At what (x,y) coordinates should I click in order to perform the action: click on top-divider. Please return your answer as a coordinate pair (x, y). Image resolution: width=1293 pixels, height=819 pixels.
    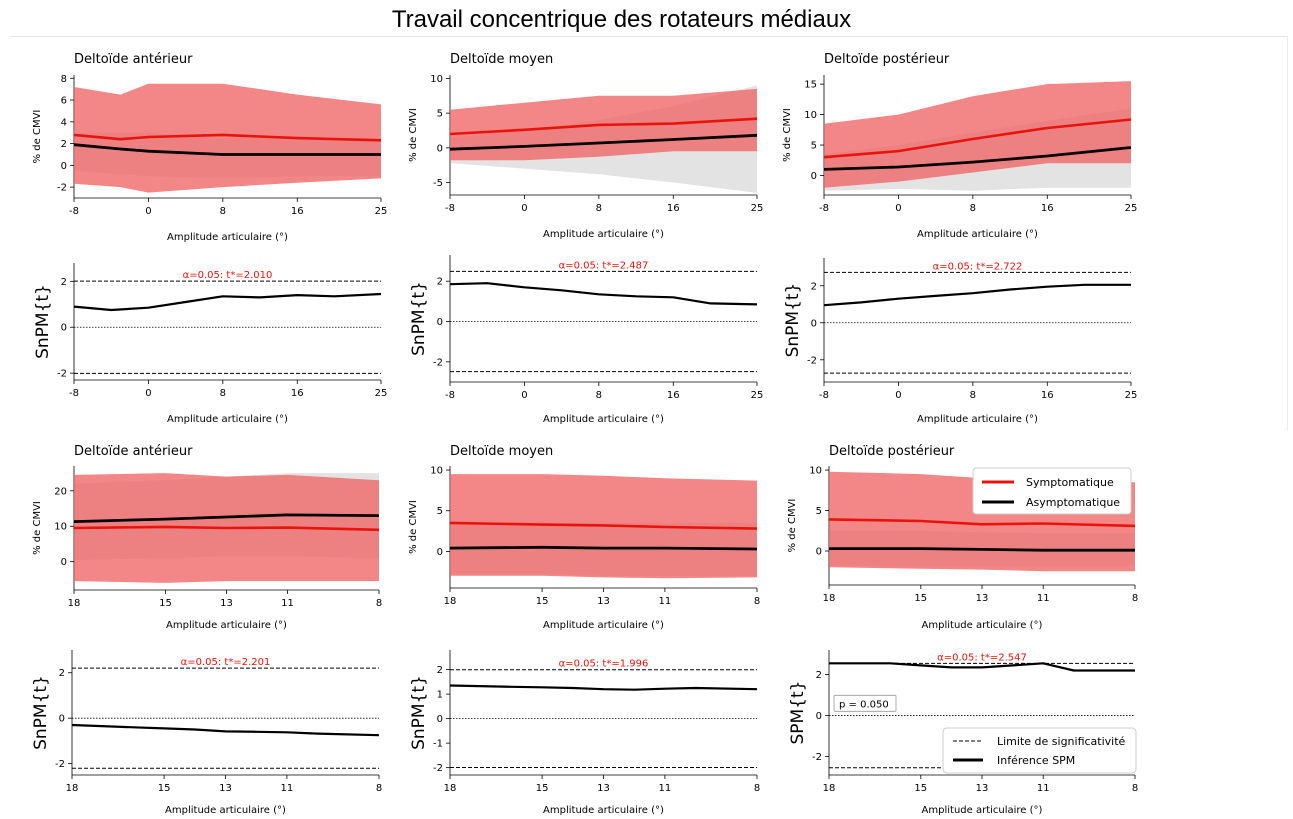
    Looking at the image, I should click on (649, 36).